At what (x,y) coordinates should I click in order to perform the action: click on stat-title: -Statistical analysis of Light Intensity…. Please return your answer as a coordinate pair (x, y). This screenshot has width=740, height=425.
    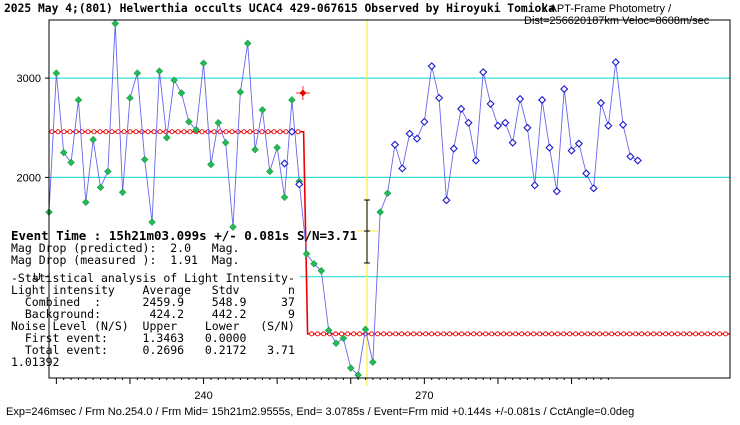
    Looking at the image, I should click on (153, 278).